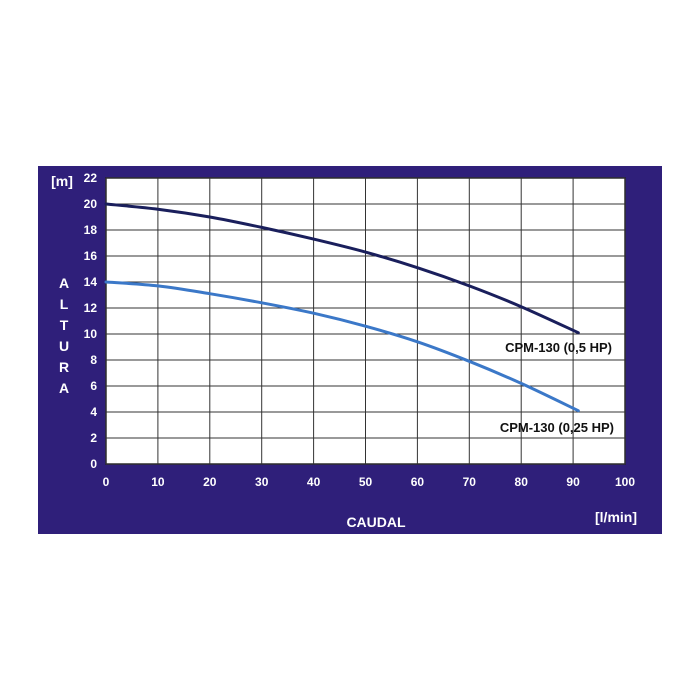  What do you see at coordinates (93, 360) in the screenshot?
I see `y-tick-label: 8` at bounding box center [93, 360].